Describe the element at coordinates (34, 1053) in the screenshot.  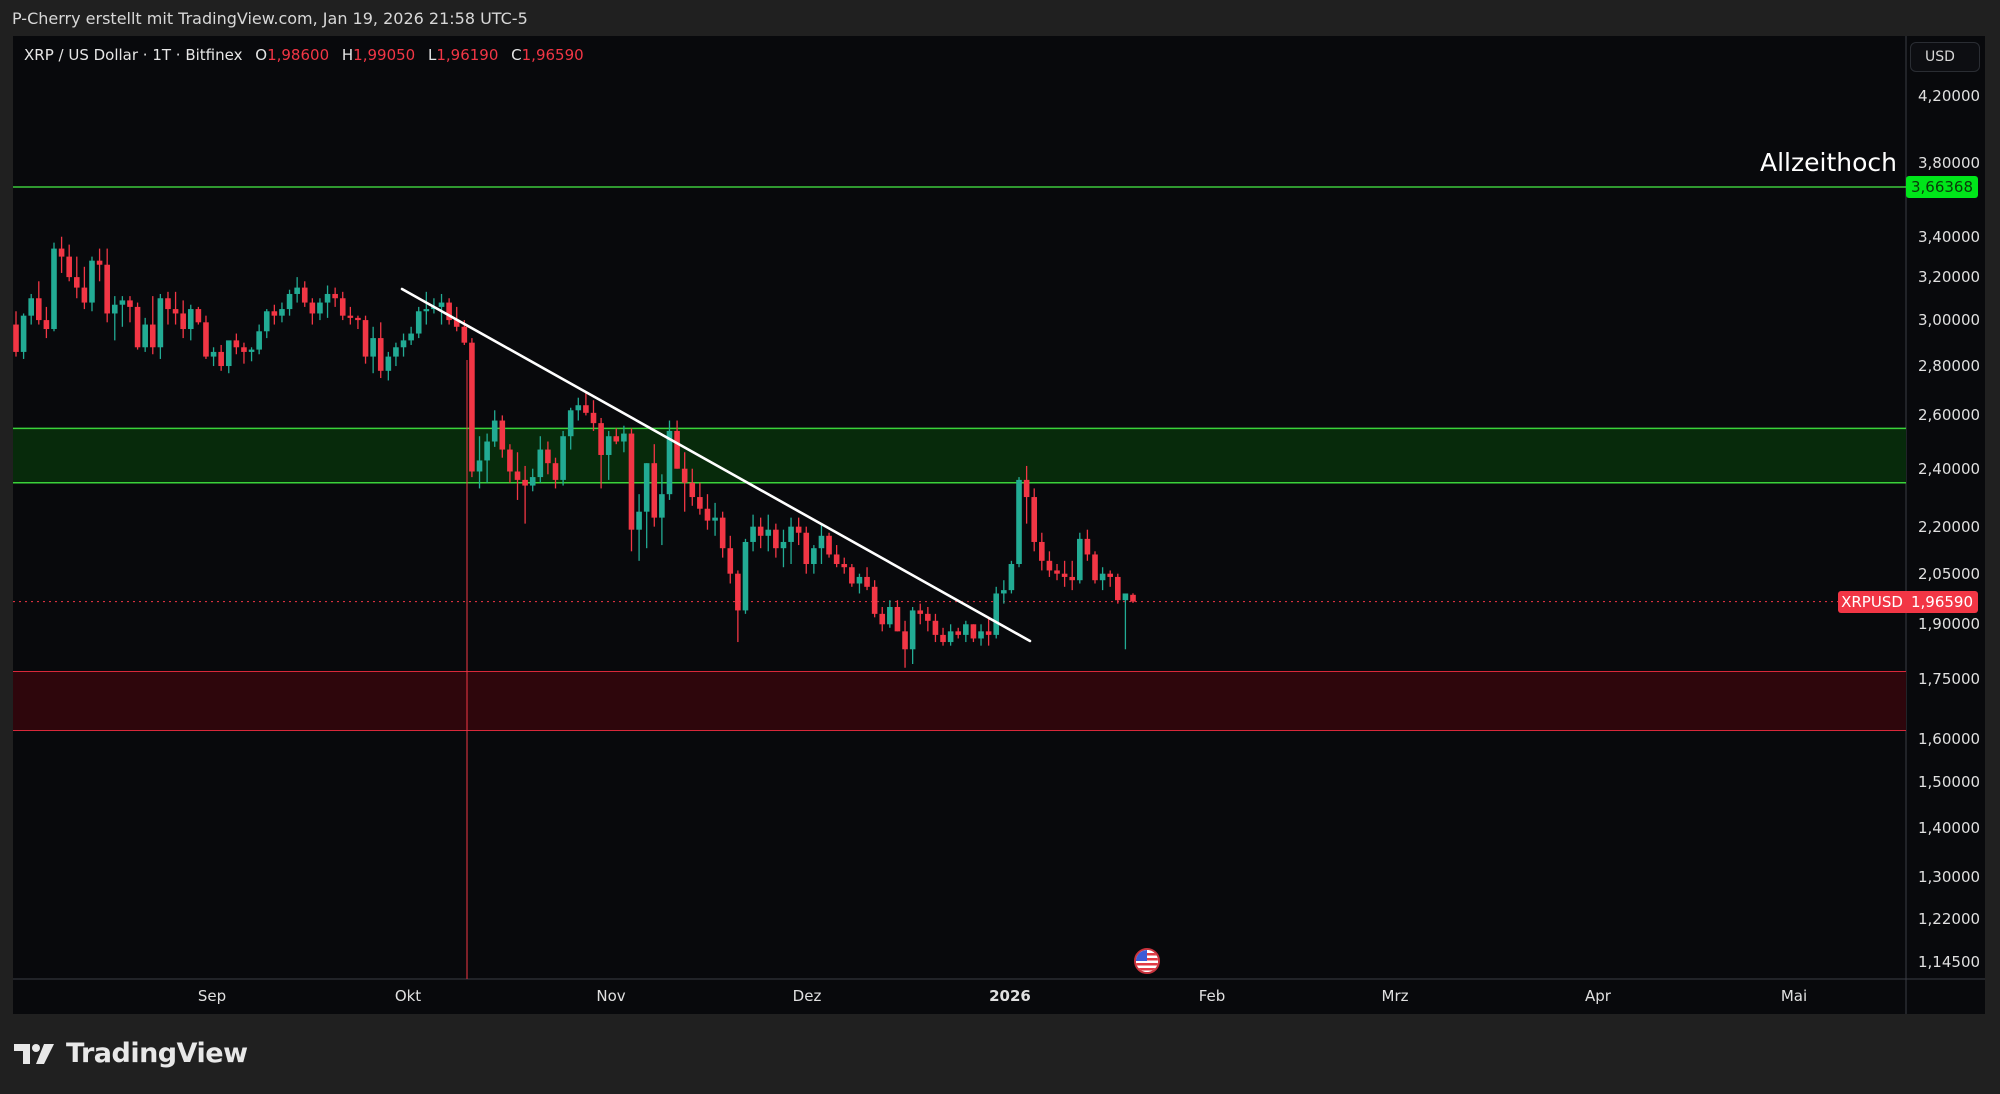
I see `tradingview-logo-icon` at that location.